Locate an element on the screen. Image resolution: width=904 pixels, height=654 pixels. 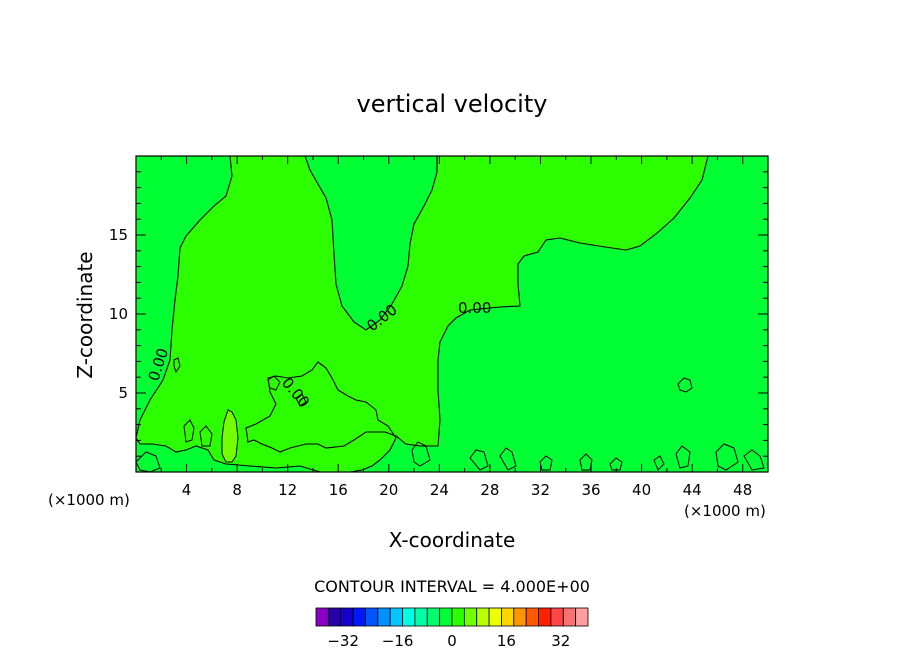
x-tick-label: 16 is located at coordinates (338, 490).